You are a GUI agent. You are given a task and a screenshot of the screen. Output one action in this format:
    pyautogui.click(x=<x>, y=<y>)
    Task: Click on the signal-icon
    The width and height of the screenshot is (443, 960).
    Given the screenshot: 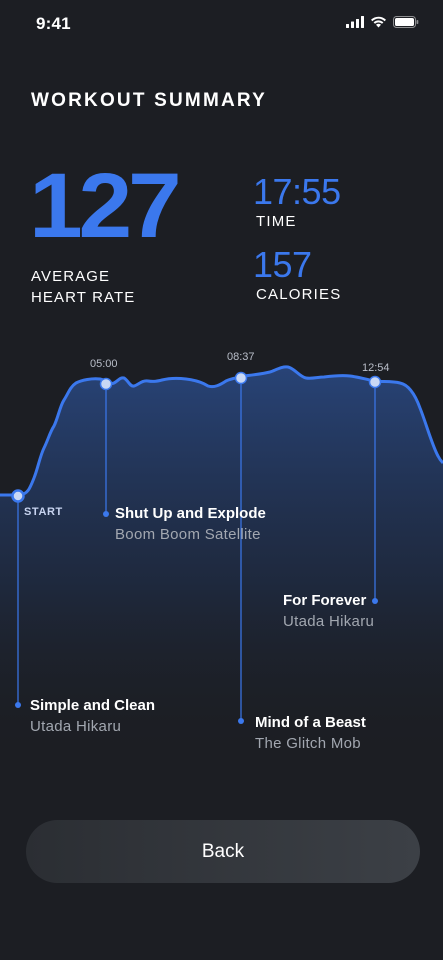 What is the action you would take?
    pyautogui.click(x=355, y=22)
    